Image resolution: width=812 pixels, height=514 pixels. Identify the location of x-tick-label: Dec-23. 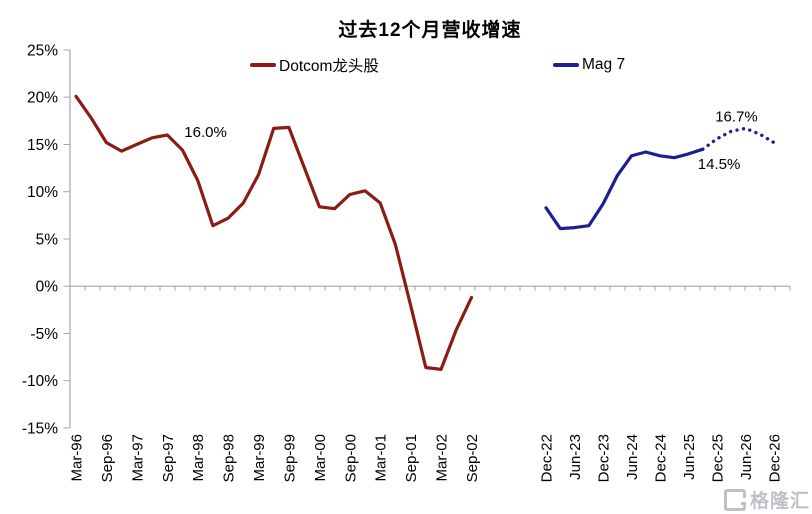
(604, 458).